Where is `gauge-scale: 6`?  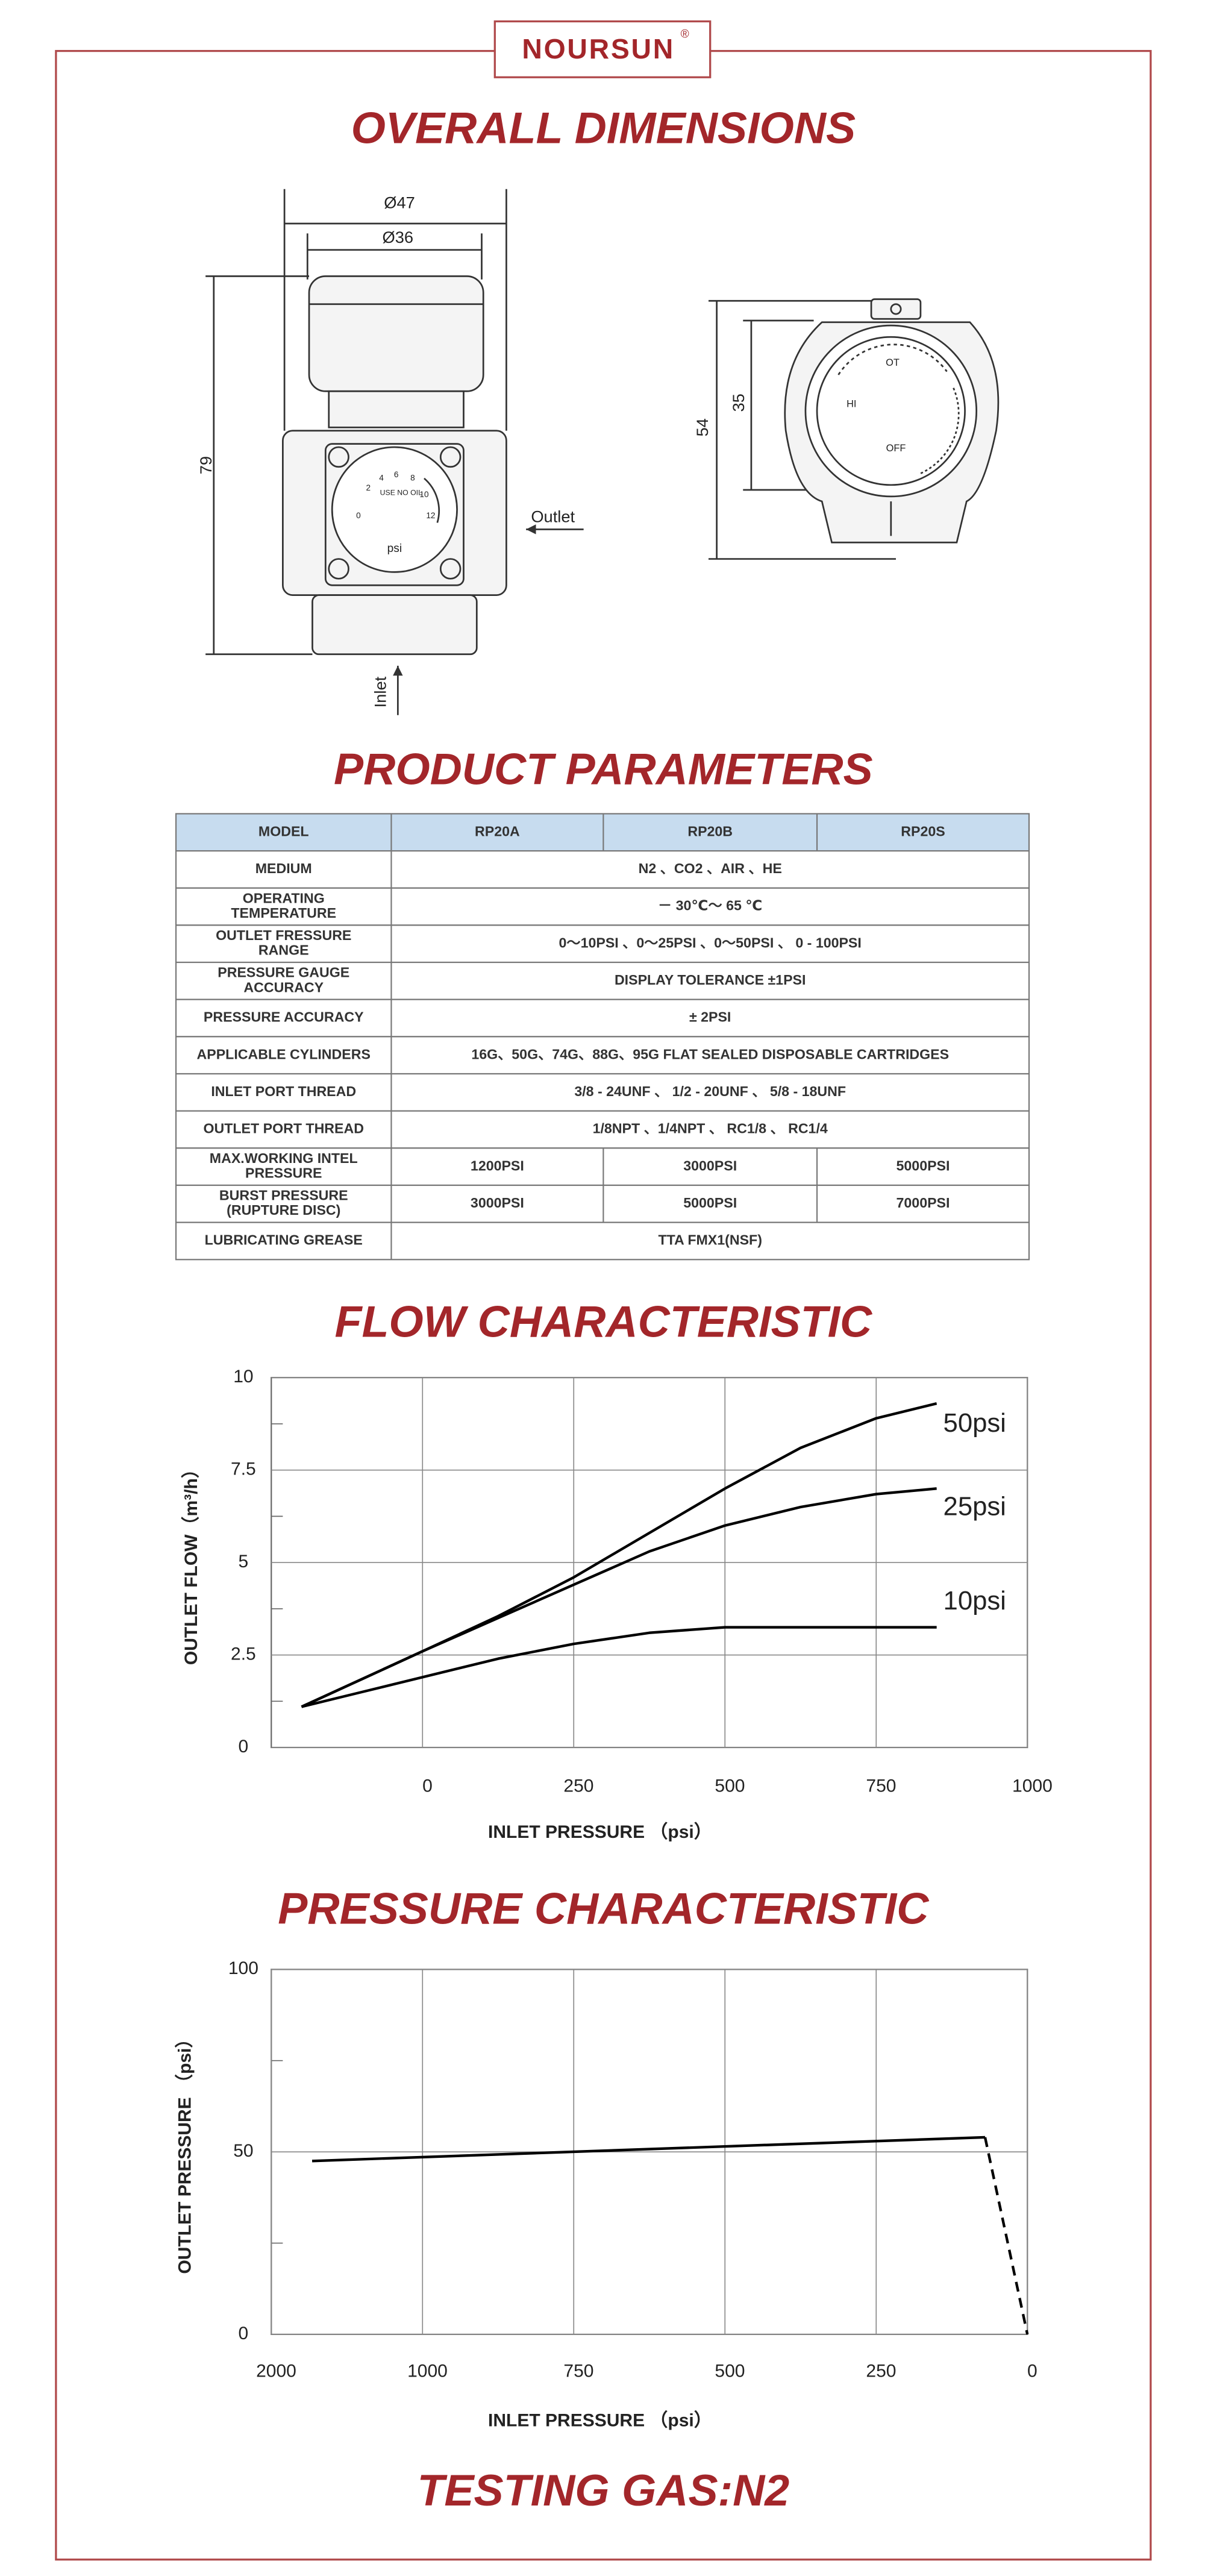 gauge-scale: 6 is located at coordinates (397, 474).